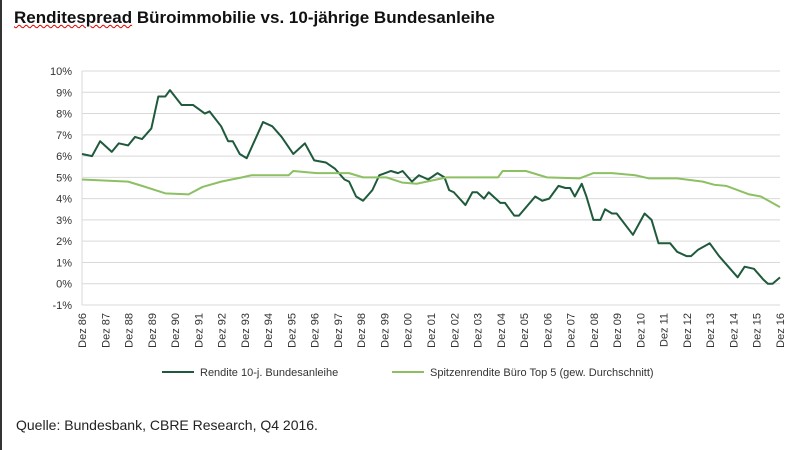 The image size is (800, 450). I want to click on x-tick-label: Dez 14, so click(734, 330).